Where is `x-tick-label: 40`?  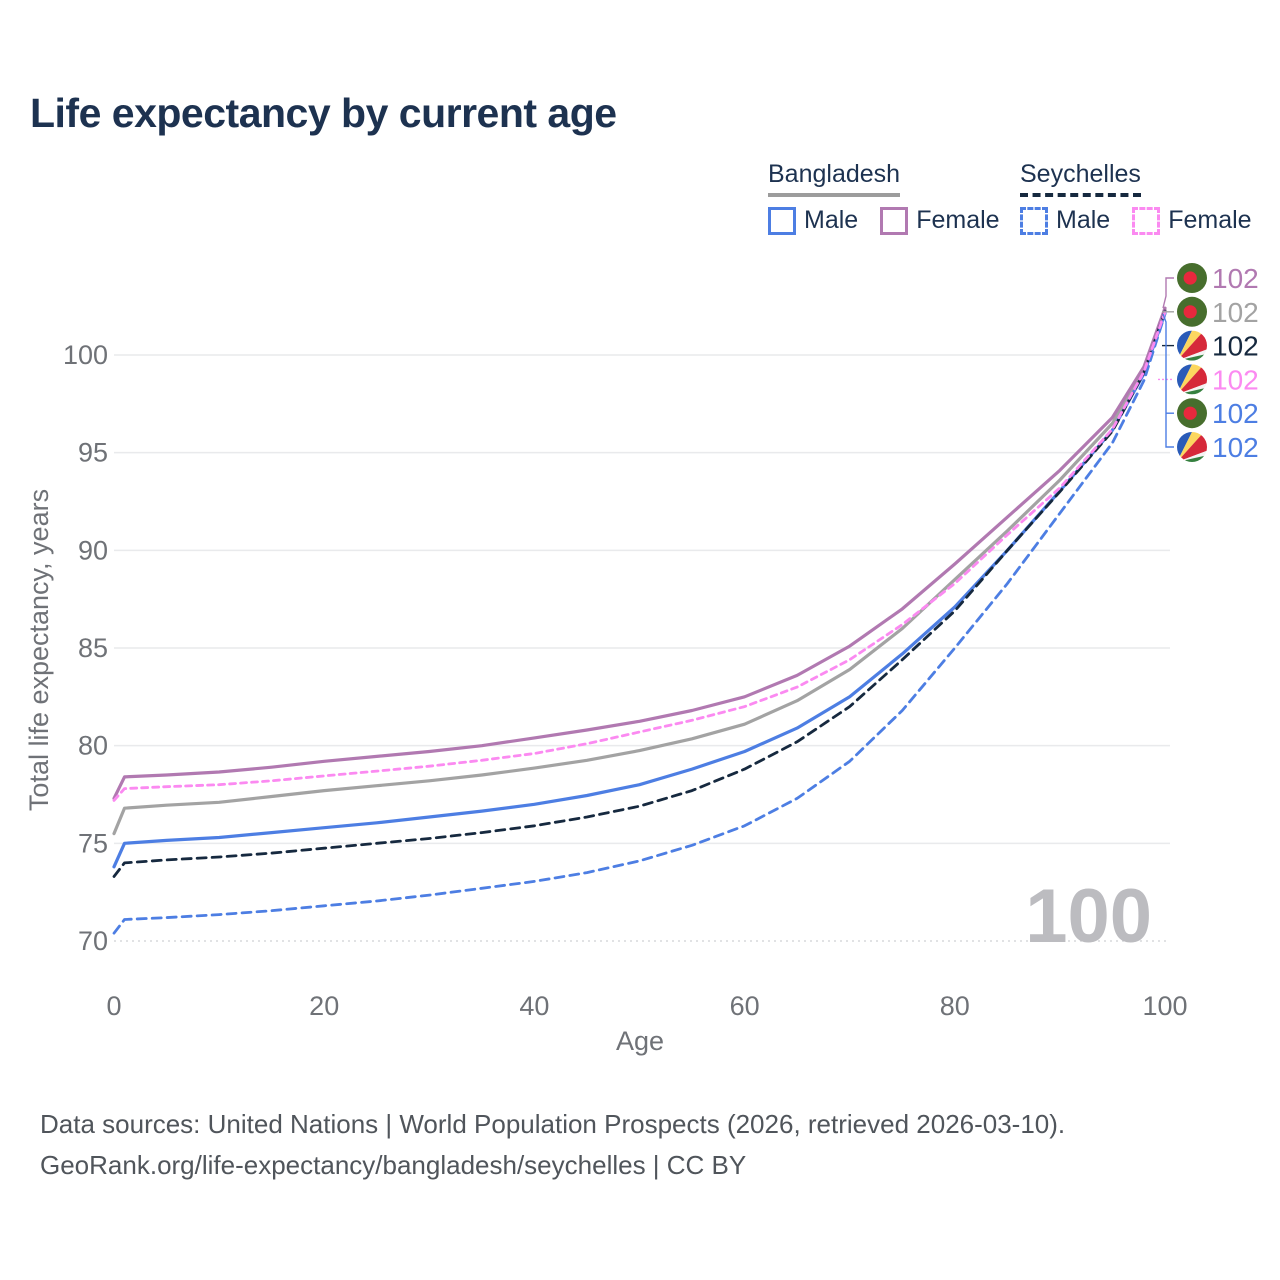 x-tick-label: 40 is located at coordinates (534, 1006).